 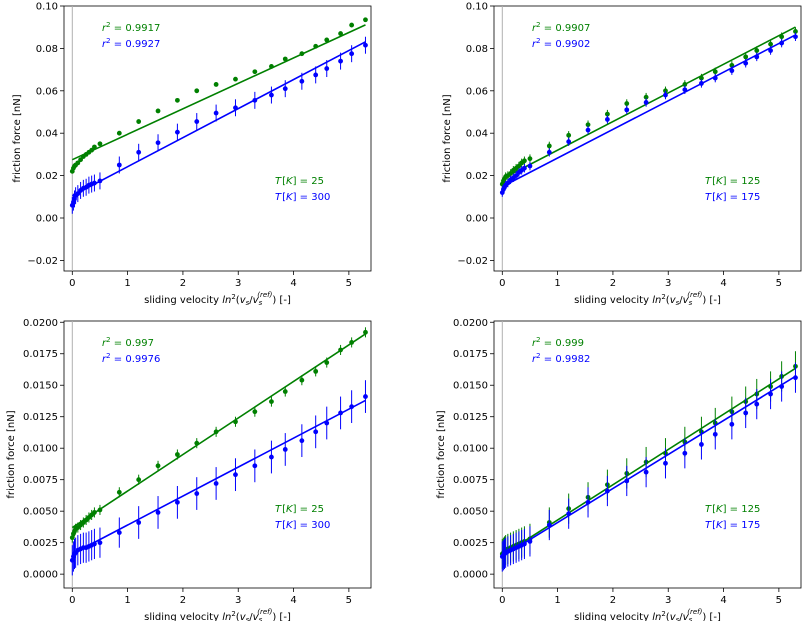 I want to click on y-tick-label: 0.06, so click(x=477, y=91).